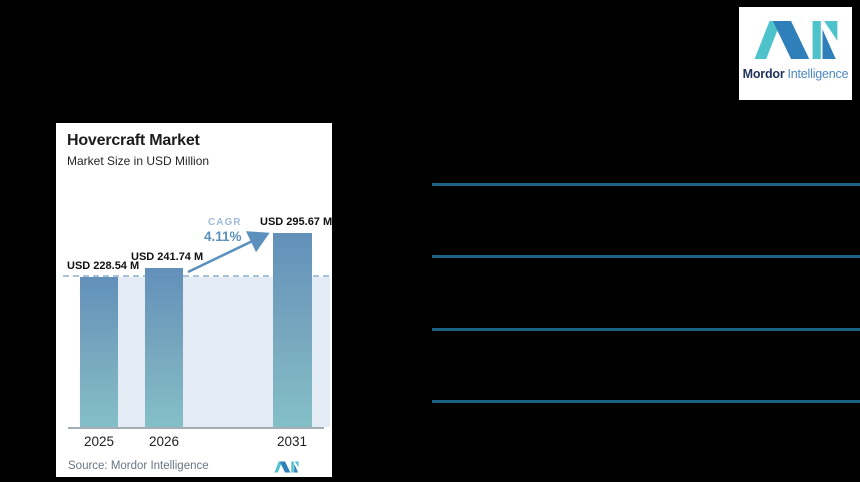  I want to click on source-attribution: Source: Mordor Intelligence, so click(138, 466).